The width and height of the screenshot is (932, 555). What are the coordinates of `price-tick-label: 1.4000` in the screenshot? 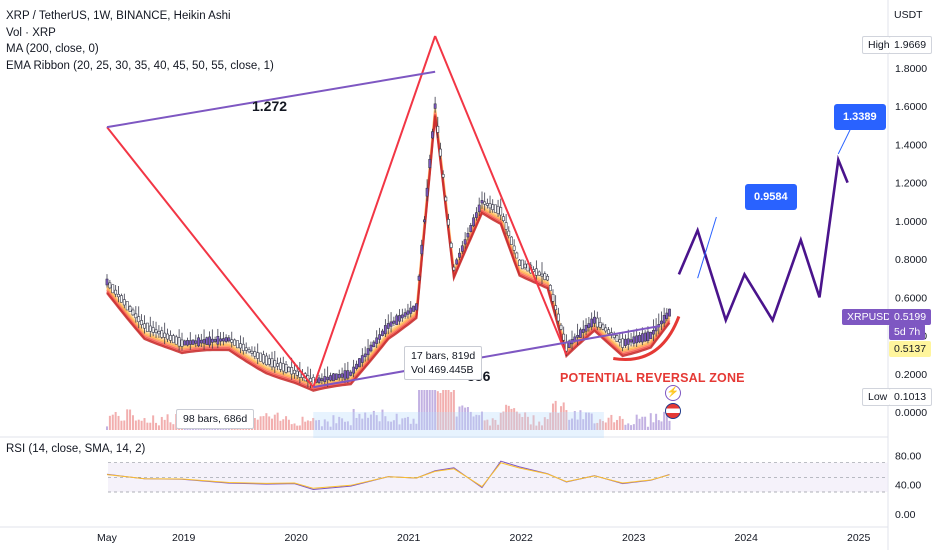 It's located at (911, 145).